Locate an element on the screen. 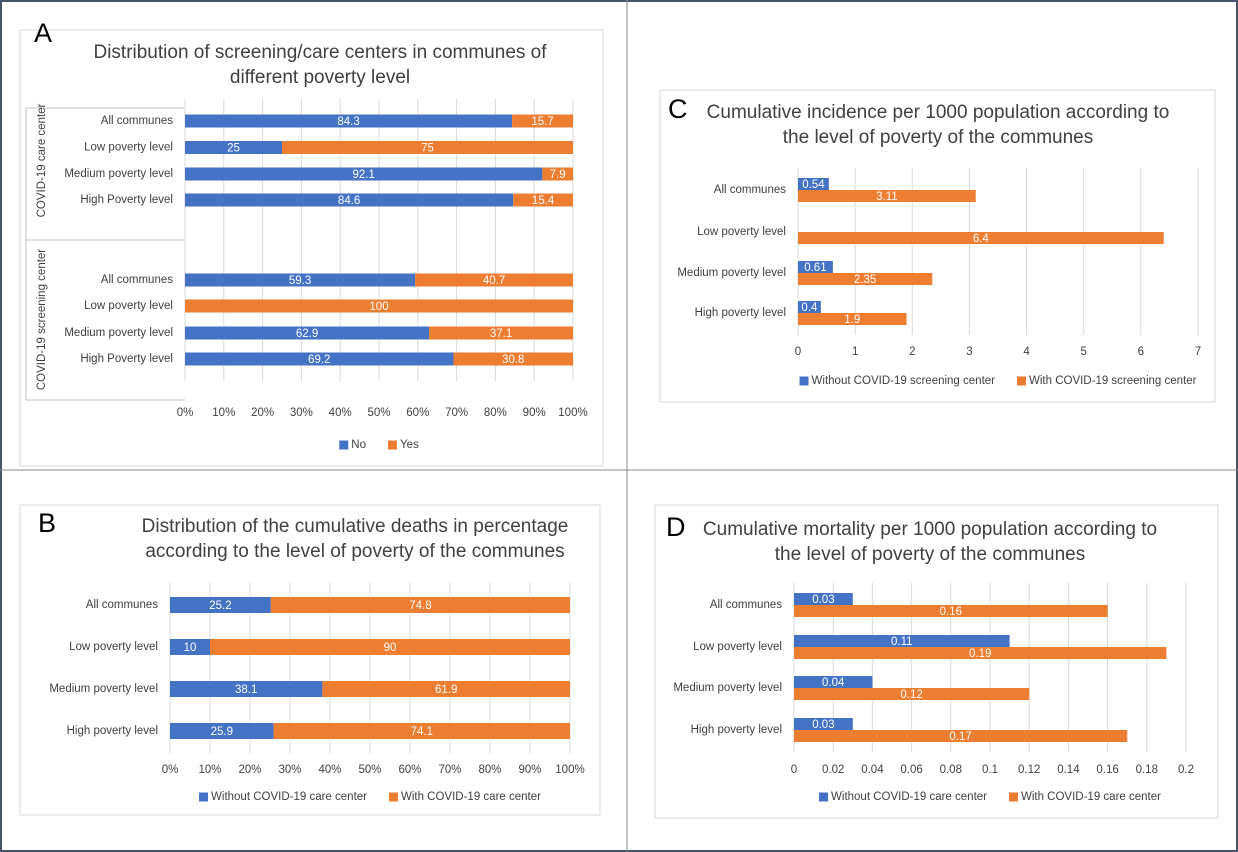 The width and height of the screenshot is (1238, 852). data-label: 25.9 is located at coordinates (222, 732).